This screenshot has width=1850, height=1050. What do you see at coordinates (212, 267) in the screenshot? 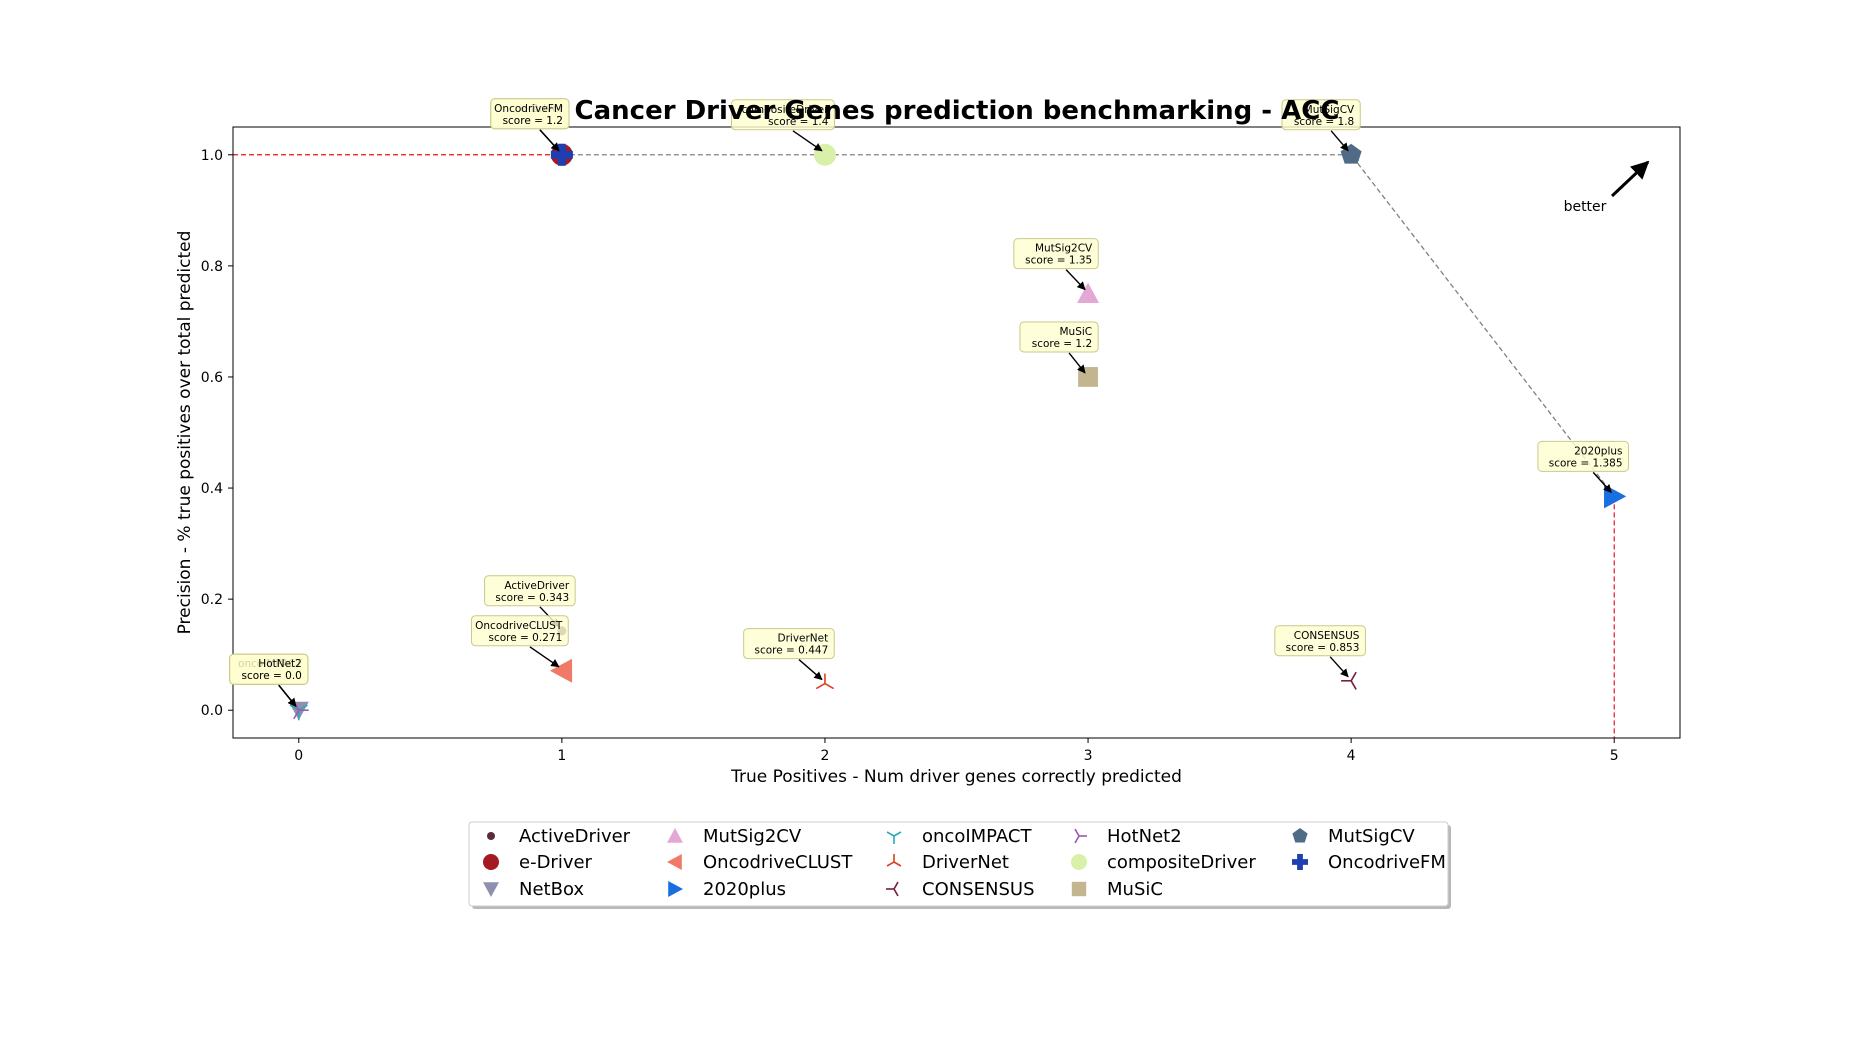
I see `y-tick-label: 0.8` at bounding box center [212, 267].